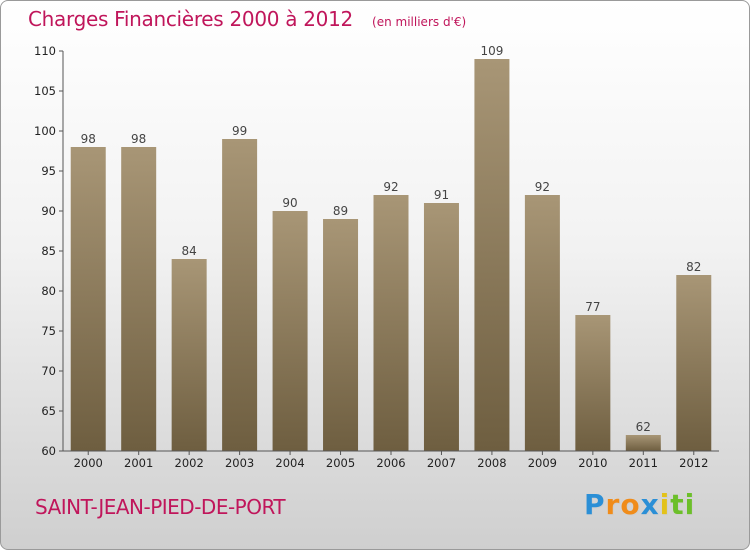  What do you see at coordinates (650, 504) in the screenshot?
I see `logo-letter: x` at bounding box center [650, 504].